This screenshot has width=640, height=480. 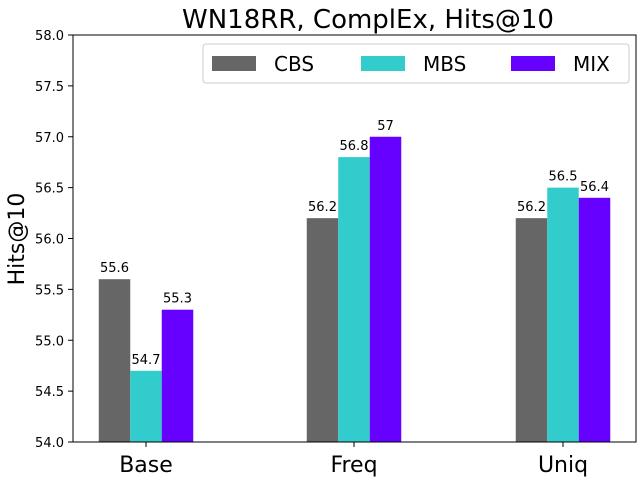 What do you see at coordinates (594, 187) in the screenshot?
I see `data-label-mix-uniq: 56.4` at bounding box center [594, 187].